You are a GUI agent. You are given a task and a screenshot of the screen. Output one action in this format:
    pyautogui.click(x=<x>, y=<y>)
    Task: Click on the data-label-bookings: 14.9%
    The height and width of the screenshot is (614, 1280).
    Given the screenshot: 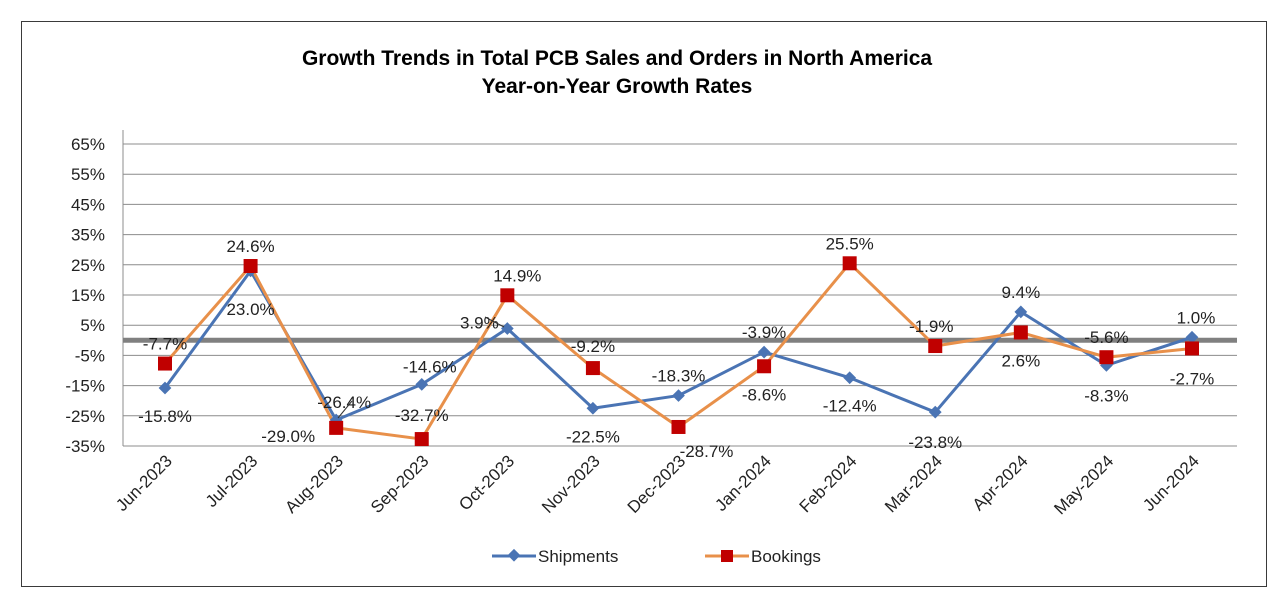 What is the action you would take?
    pyautogui.click(x=517, y=275)
    